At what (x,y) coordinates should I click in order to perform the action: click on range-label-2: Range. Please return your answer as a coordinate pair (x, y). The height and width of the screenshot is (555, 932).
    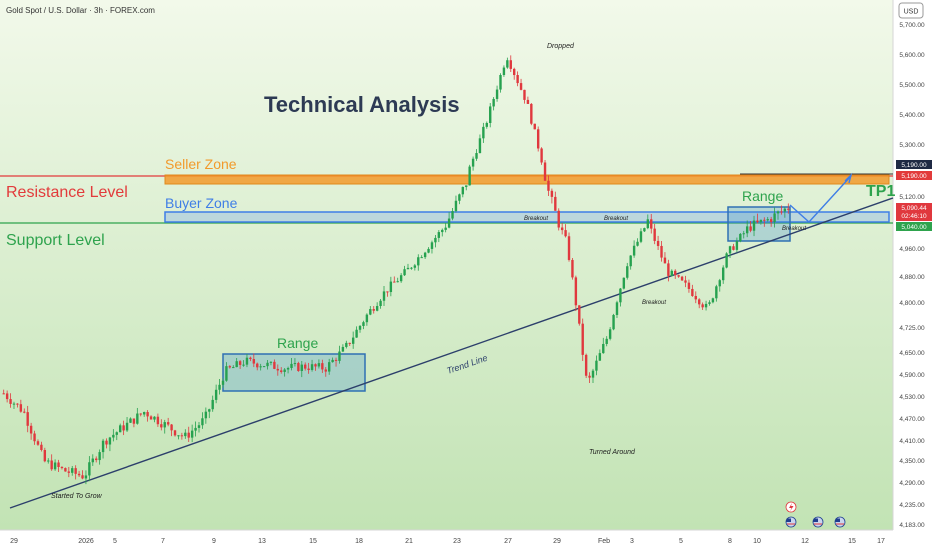
    Looking at the image, I should click on (762, 196).